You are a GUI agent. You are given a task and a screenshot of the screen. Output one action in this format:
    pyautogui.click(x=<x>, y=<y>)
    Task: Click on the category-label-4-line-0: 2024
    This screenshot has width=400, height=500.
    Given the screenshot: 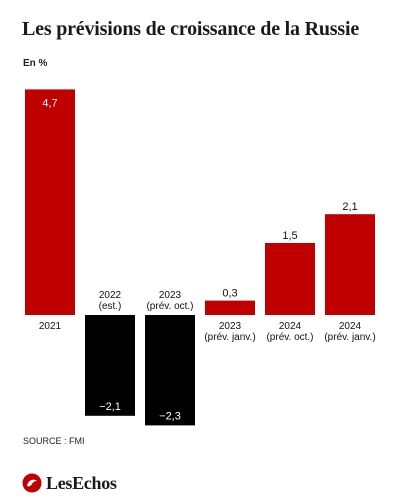 What is the action you would take?
    pyautogui.click(x=290, y=326)
    